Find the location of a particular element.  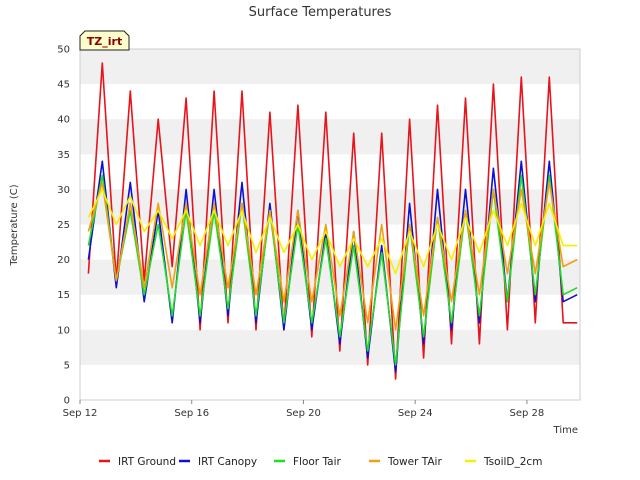

y-tick-label: 0 is located at coordinates (67, 401).